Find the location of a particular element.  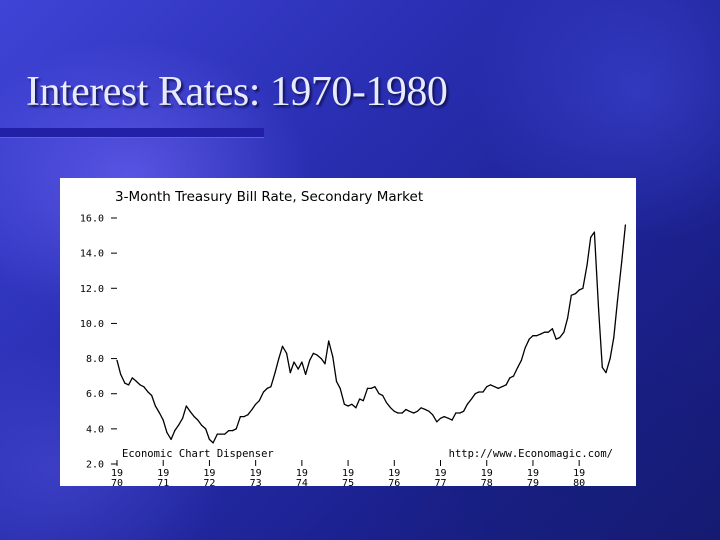

chart-annotation-right: http://www.Economagic.com/ is located at coordinates (531, 454).